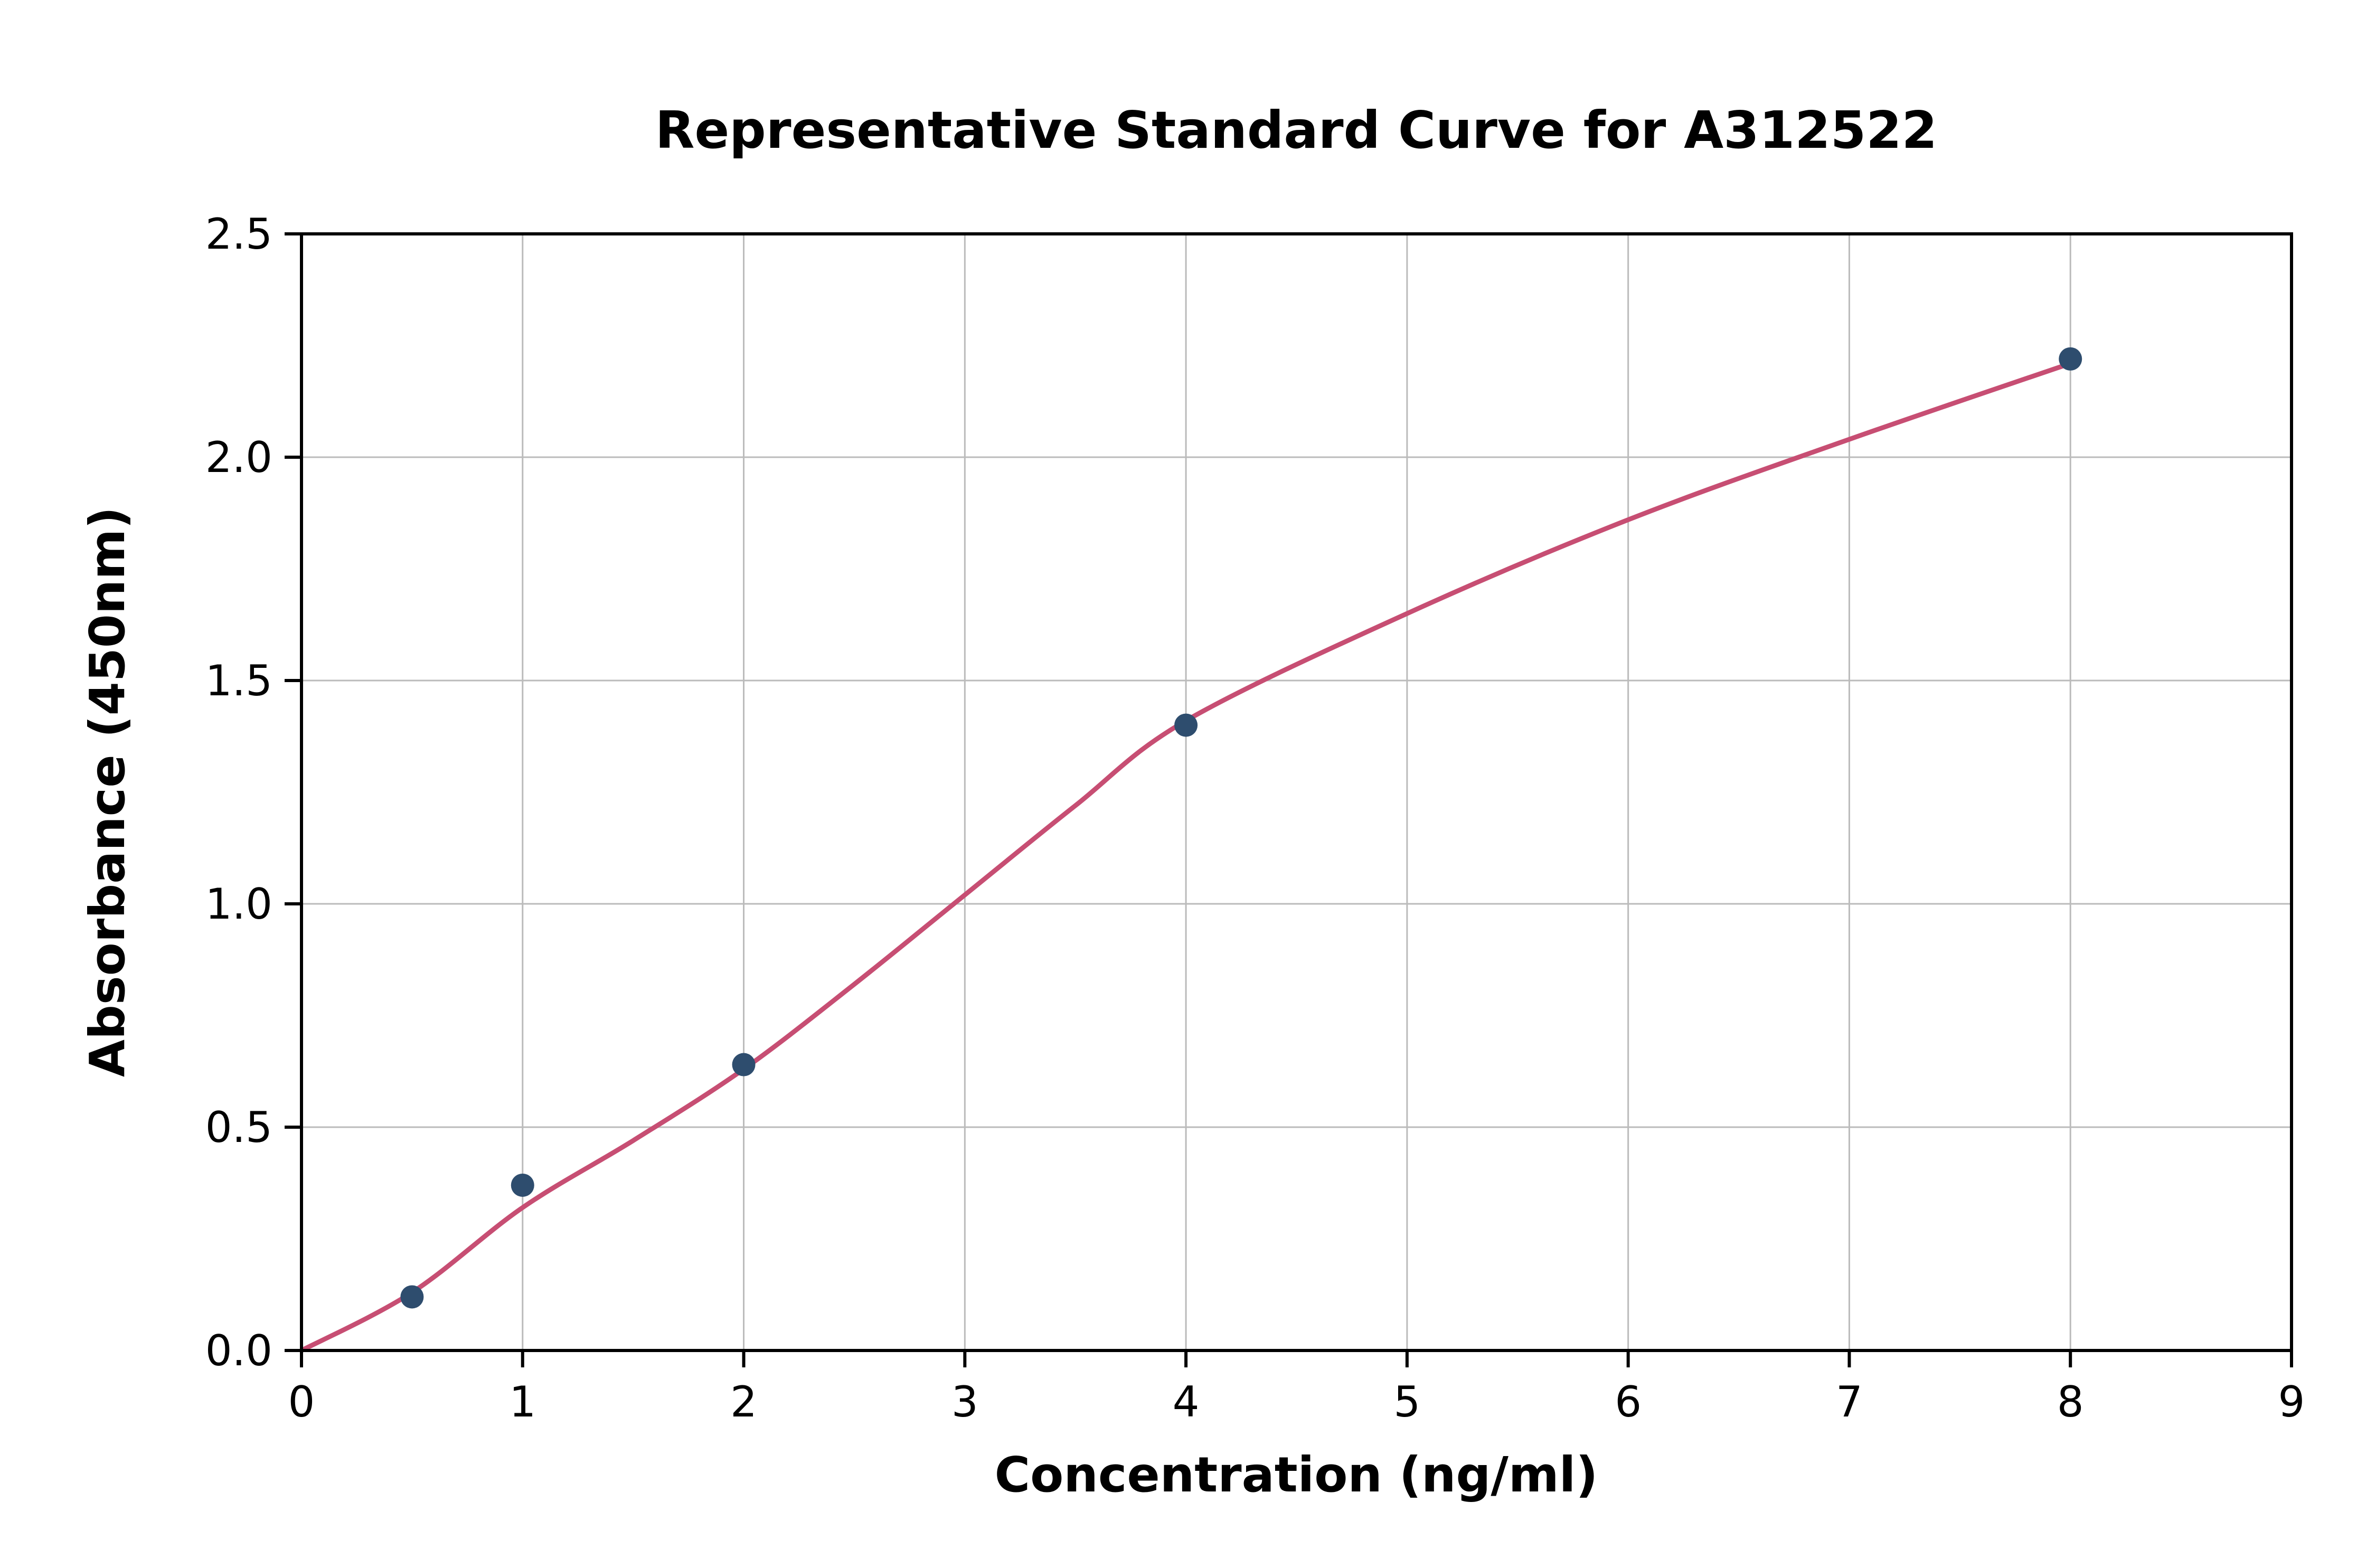 The height and width of the screenshot is (1568, 2376). What do you see at coordinates (239, 1350) in the screenshot?
I see `y-tick-label: 0.0` at bounding box center [239, 1350].